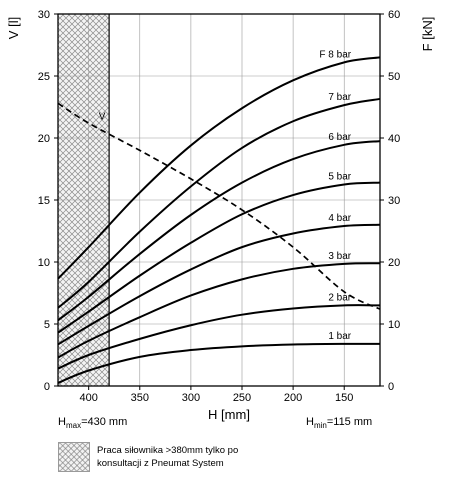 Image resolution: width=457 pixels, height=482 pixels. I want to click on y-left-tick-label: 10, so click(44, 263).